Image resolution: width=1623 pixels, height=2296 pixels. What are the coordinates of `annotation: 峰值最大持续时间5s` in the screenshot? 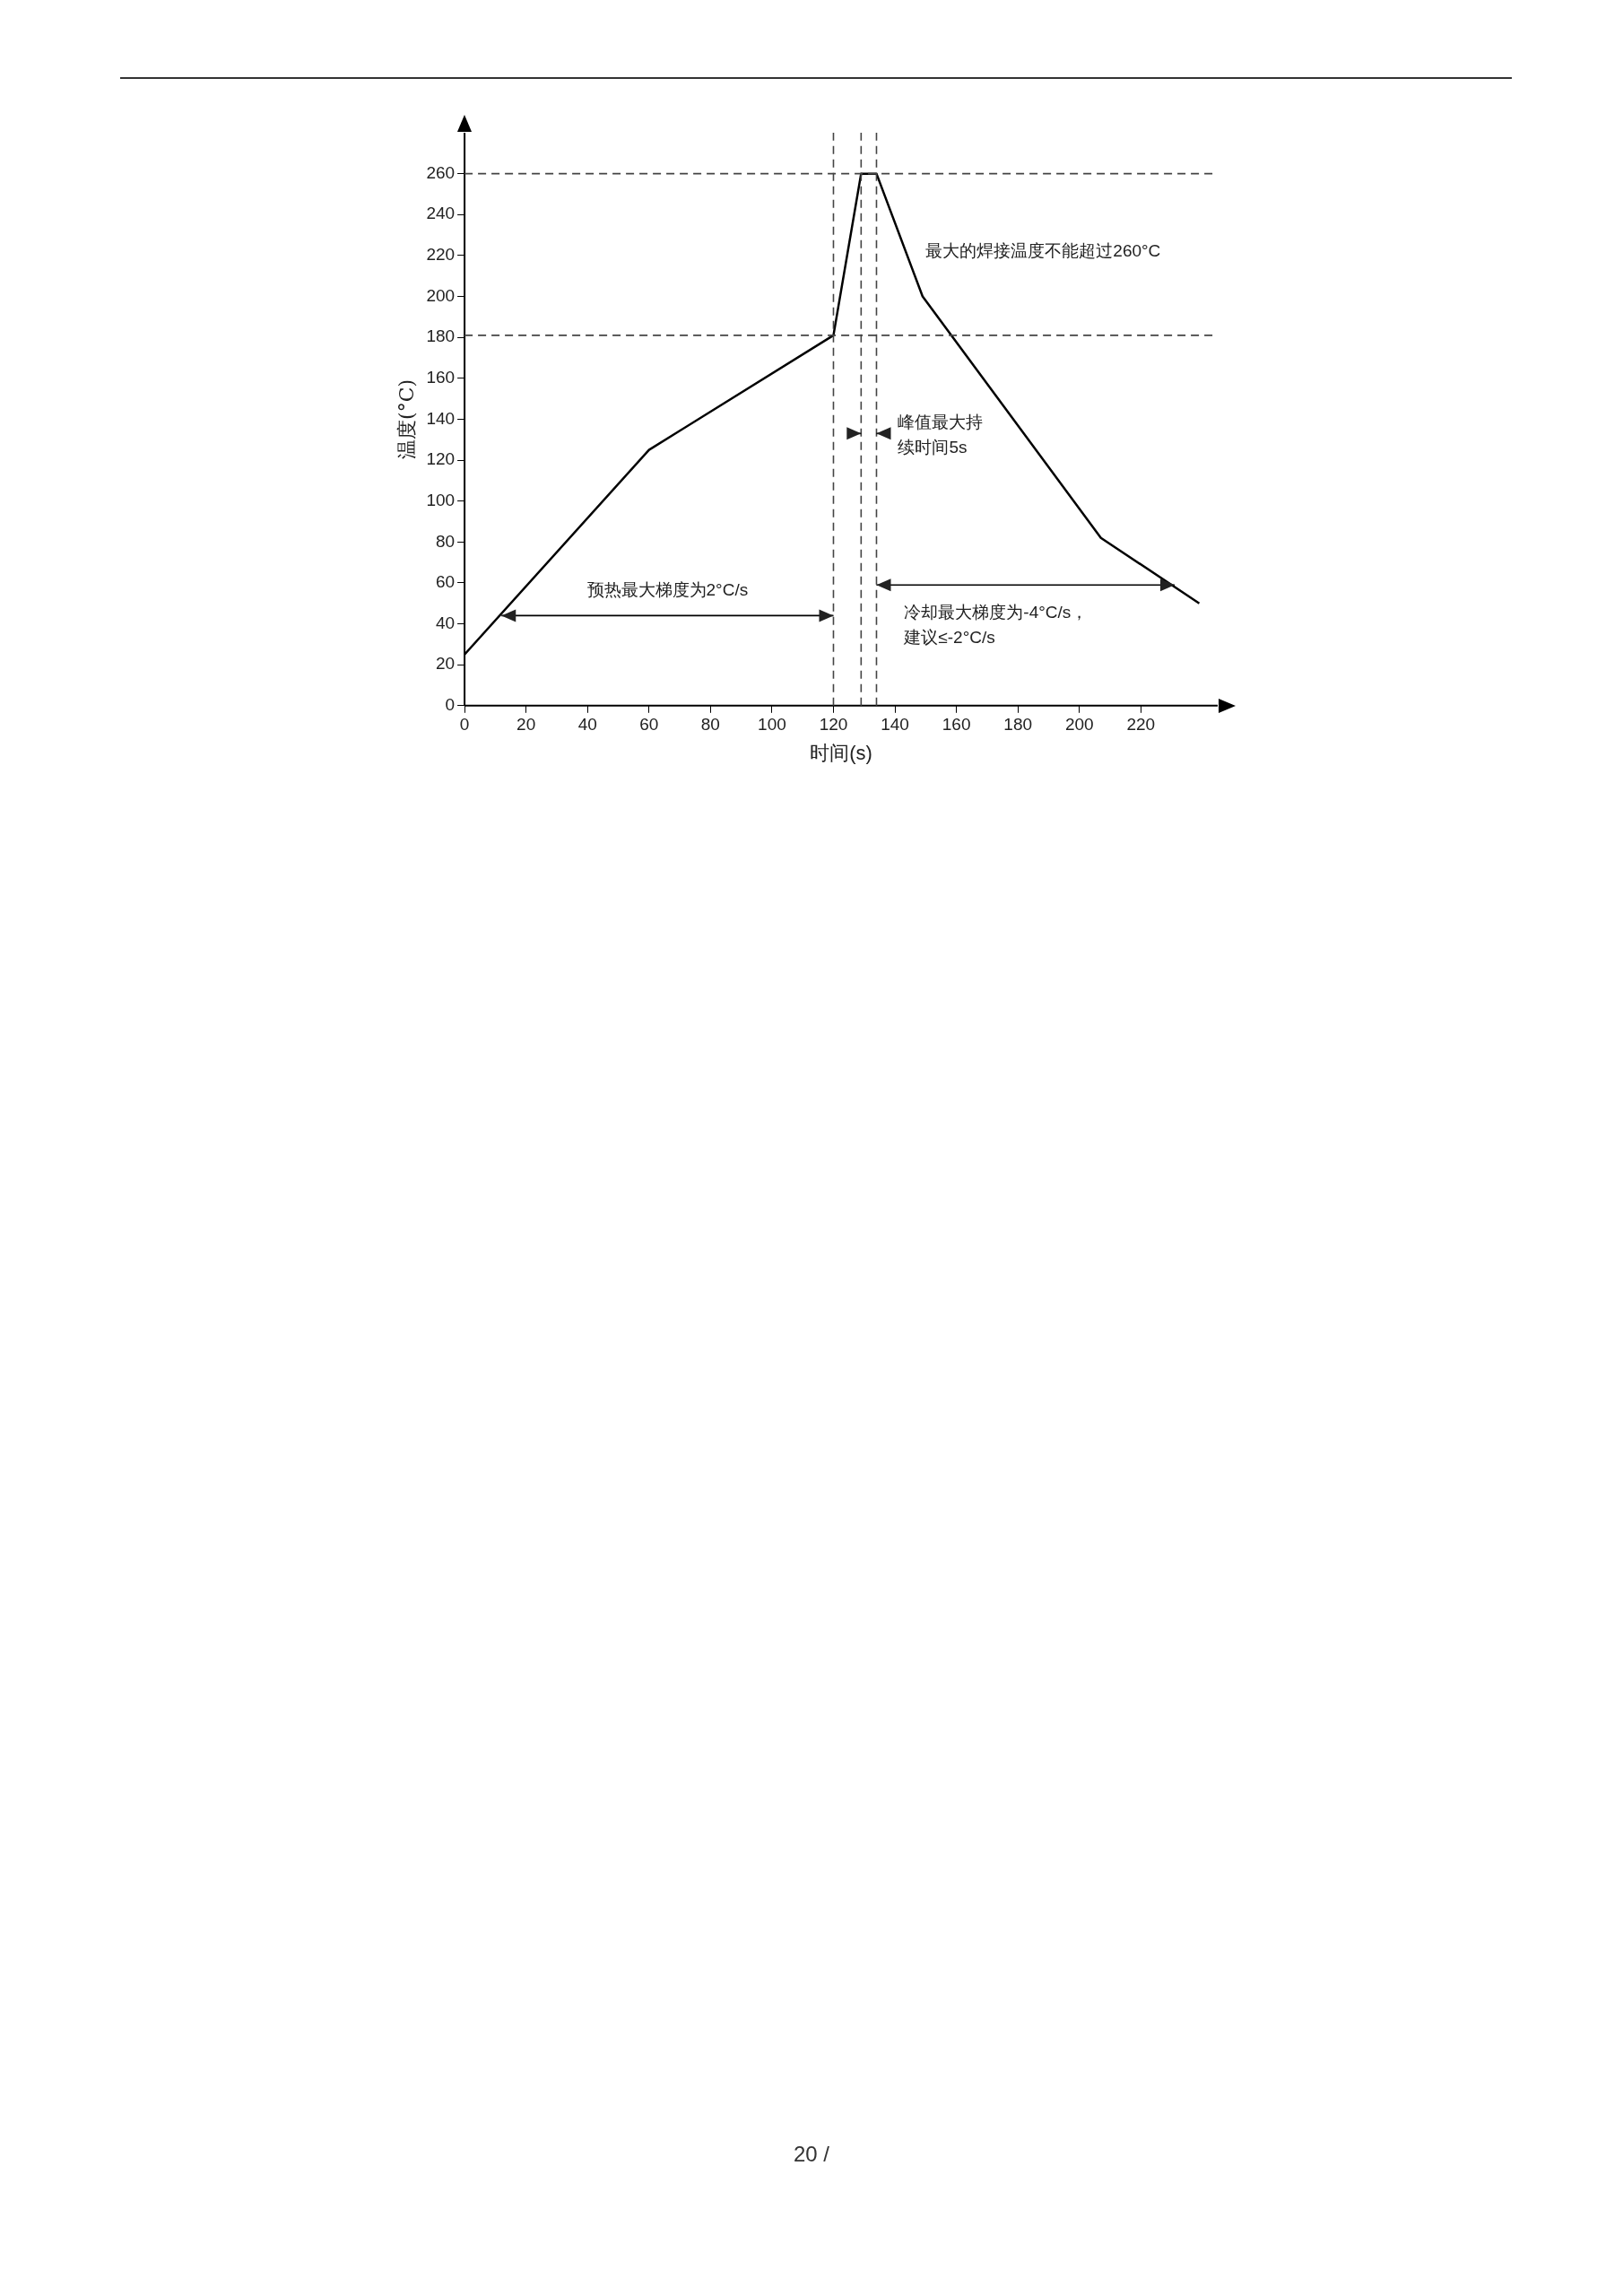 It's located at (941, 435).